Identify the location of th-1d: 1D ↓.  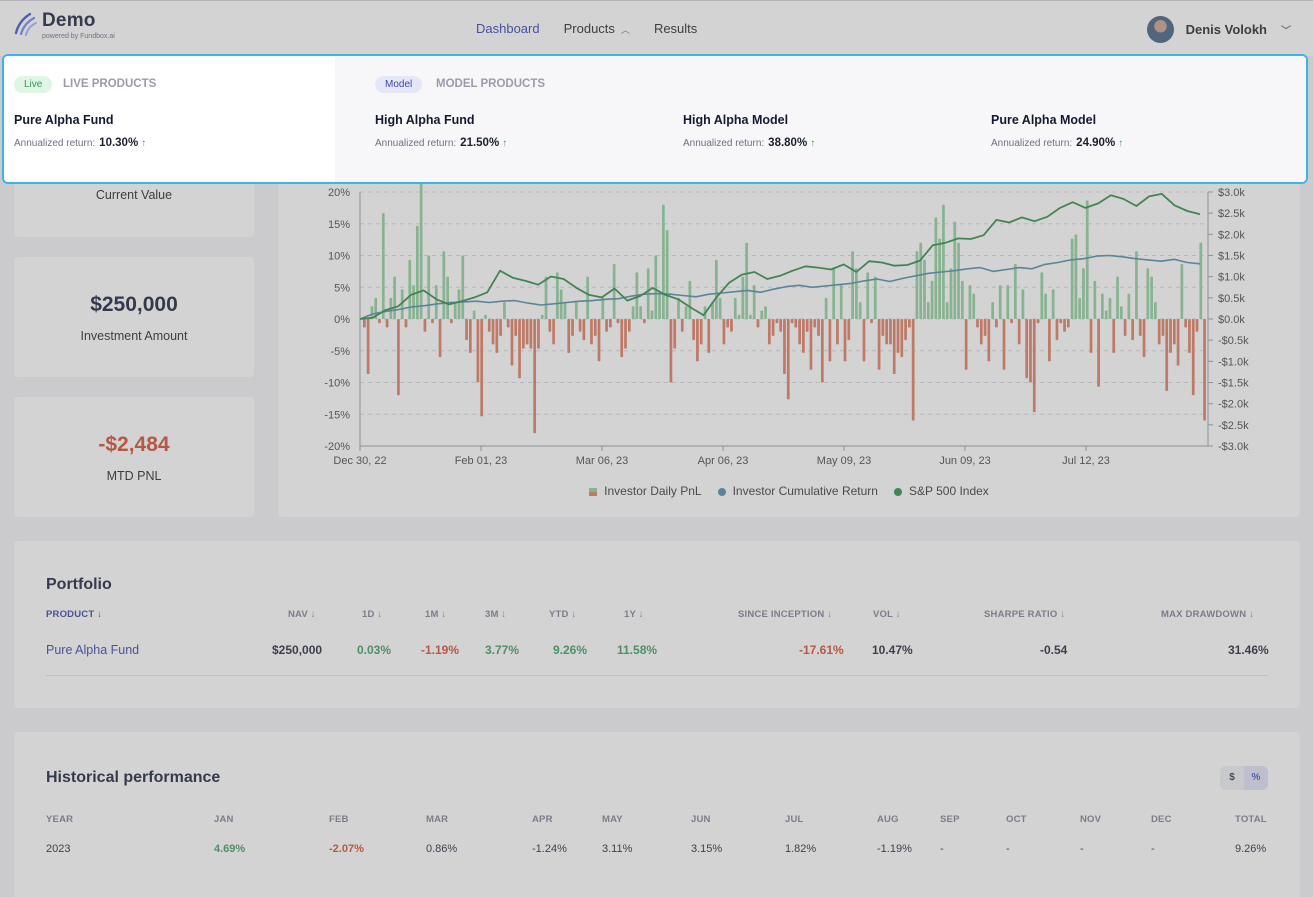
(372, 614).